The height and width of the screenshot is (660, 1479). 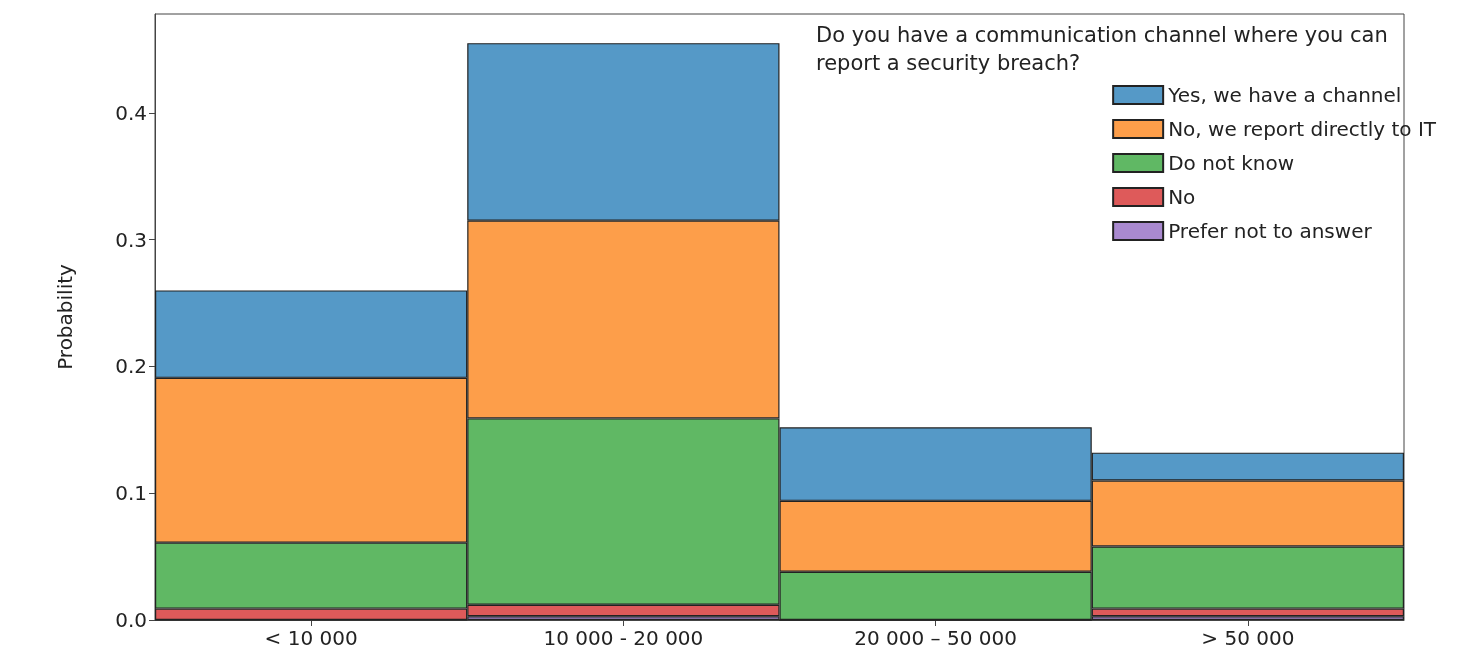 What do you see at coordinates (131, 239) in the screenshot?
I see `y-tick-label: 0.3` at bounding box center [131, 239].